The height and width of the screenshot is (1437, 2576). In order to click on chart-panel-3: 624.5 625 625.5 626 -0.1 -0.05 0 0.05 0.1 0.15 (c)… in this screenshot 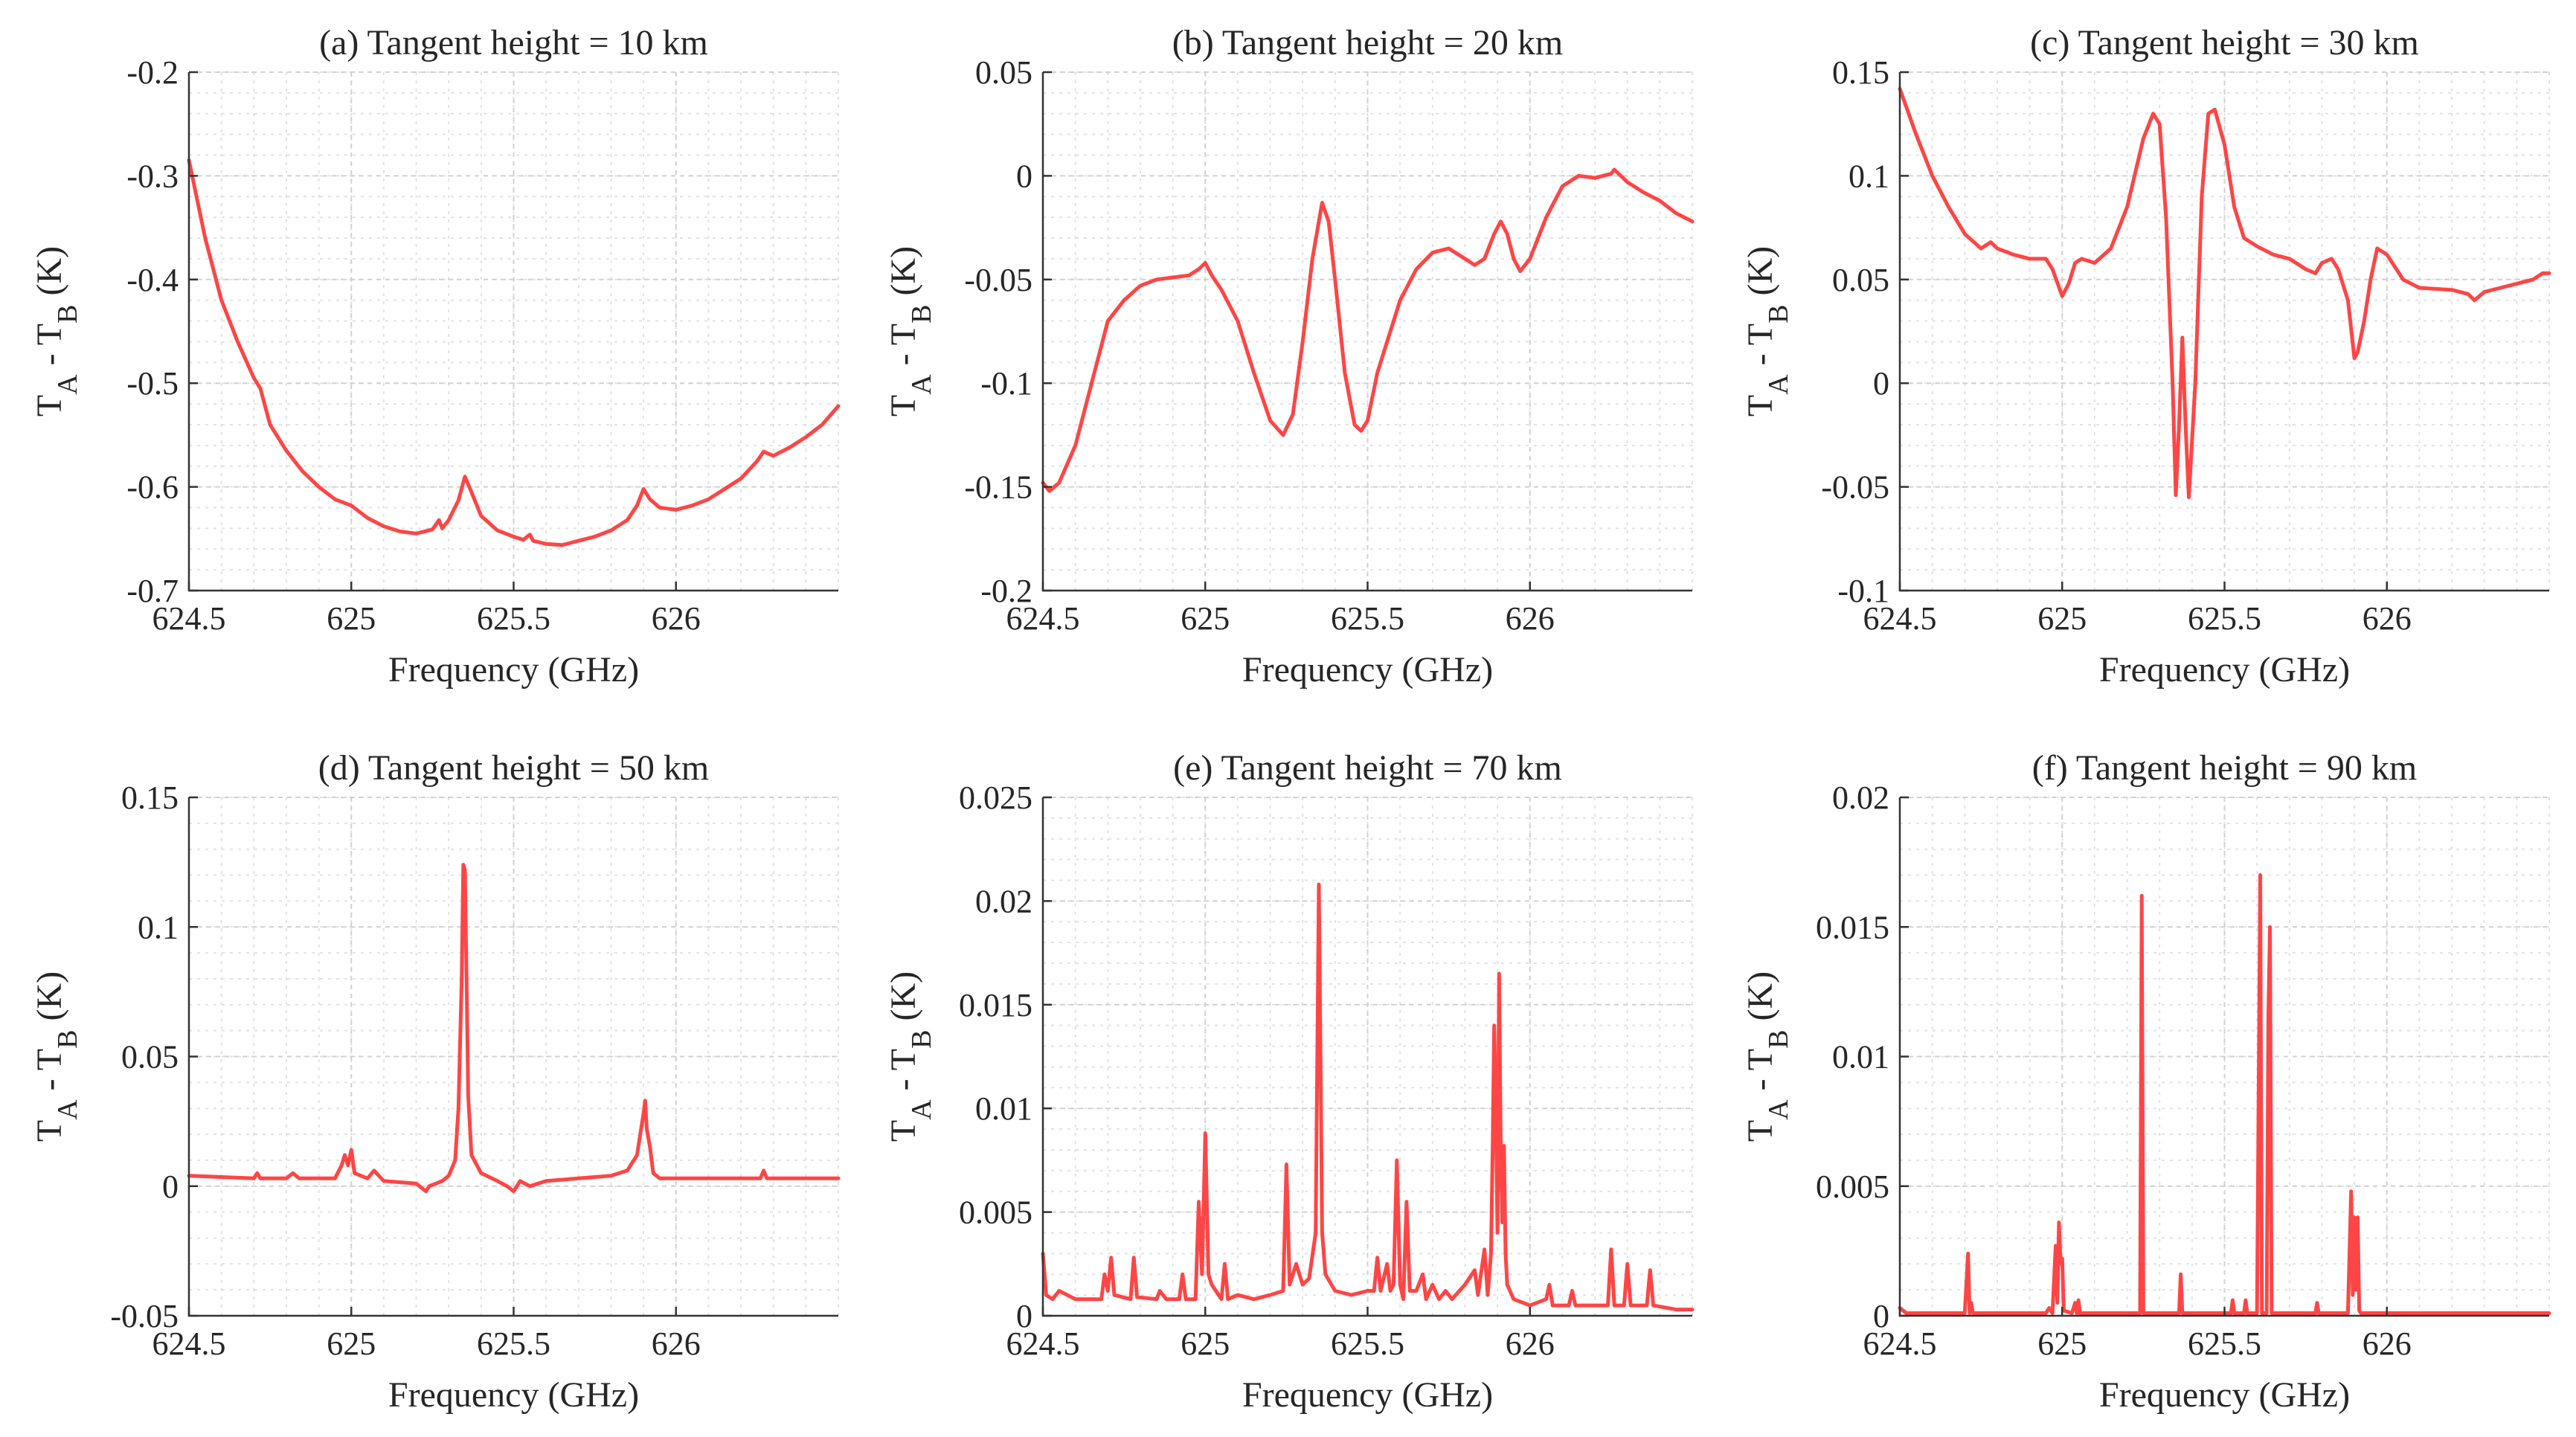, I will do `click(2146, 356)`.